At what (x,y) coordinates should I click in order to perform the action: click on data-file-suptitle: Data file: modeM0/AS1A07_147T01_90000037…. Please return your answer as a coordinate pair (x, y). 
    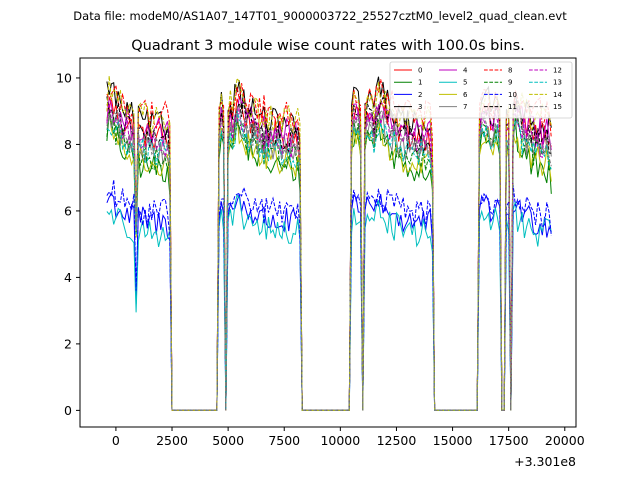
    Looking at the image, I should click on (320, 16).